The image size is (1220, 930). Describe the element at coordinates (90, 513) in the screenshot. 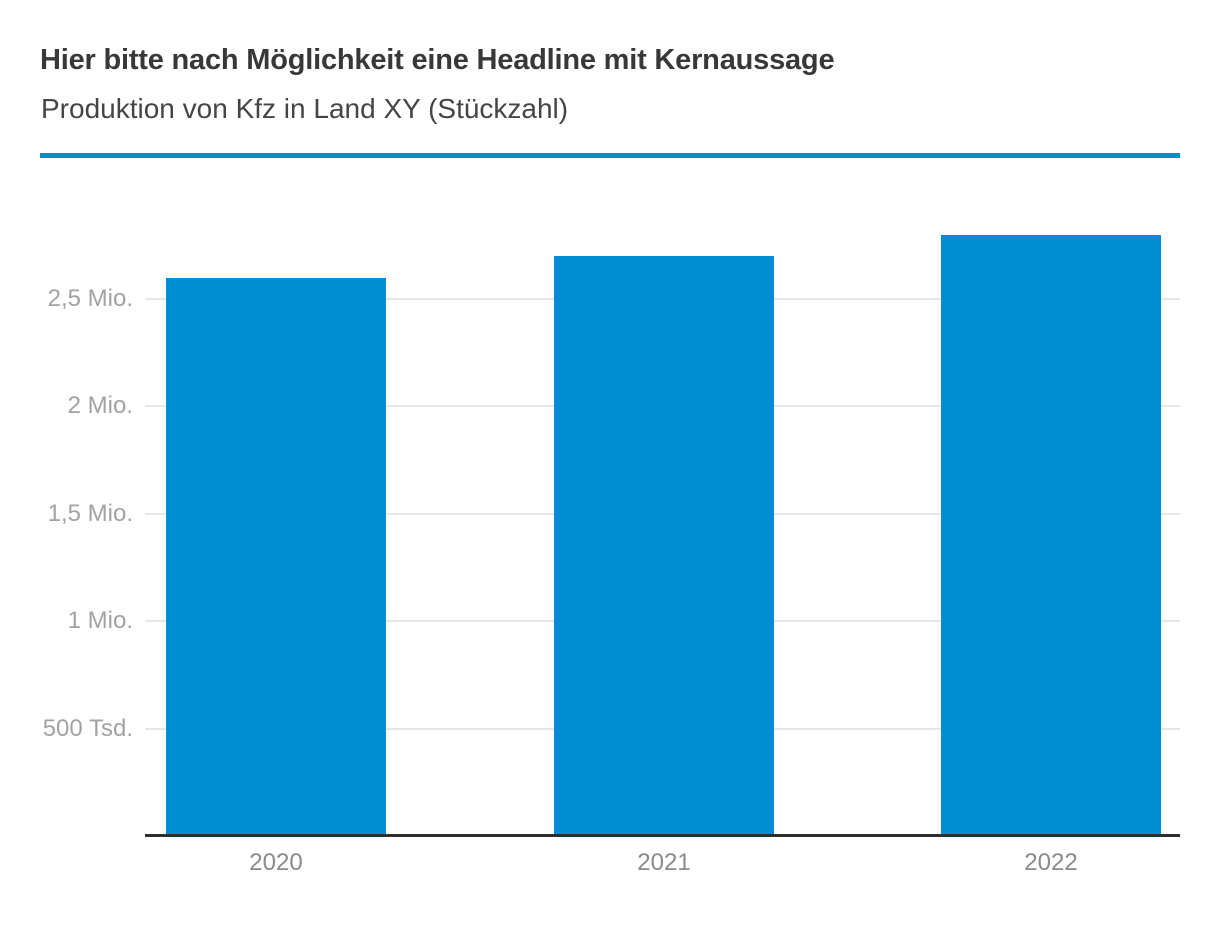

I see `y-axis-tick-label: 1,5 Mio.` at that location.